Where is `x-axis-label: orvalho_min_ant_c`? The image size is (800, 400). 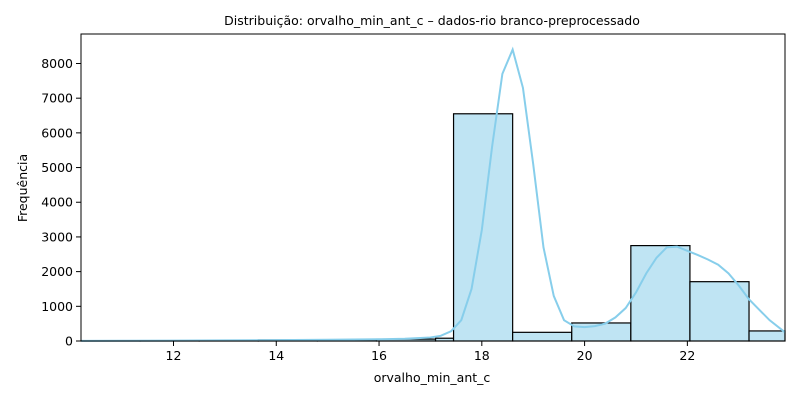
x-axis-label: orvalho_min_ant_c is located at coordinates (432, 377).